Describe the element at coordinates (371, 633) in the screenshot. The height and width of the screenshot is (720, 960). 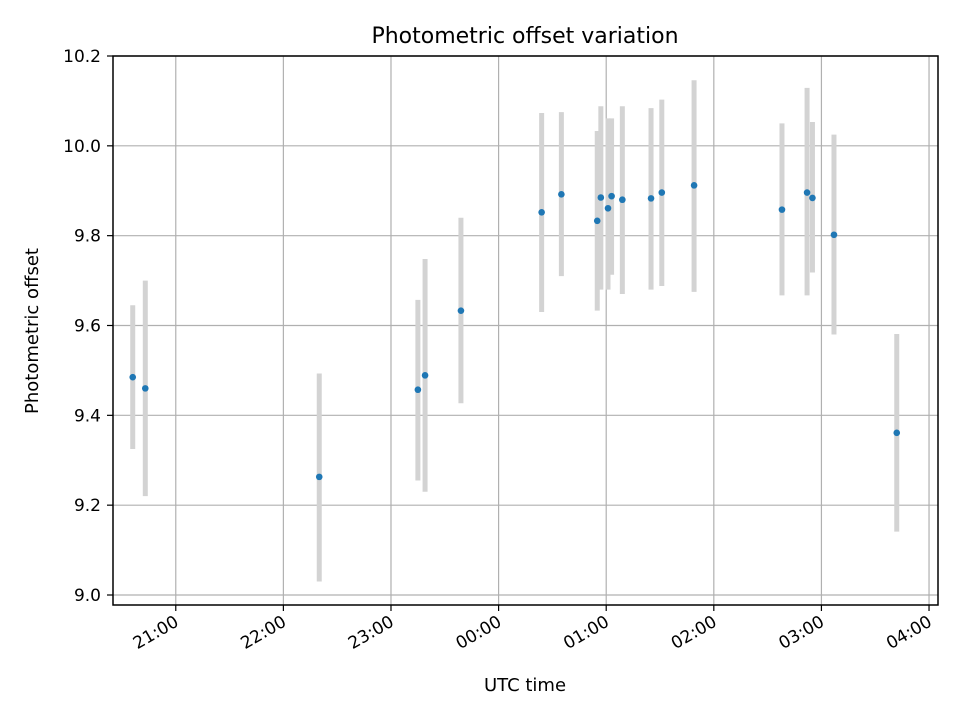
I see `x-tick-label: 23:00` at that location.